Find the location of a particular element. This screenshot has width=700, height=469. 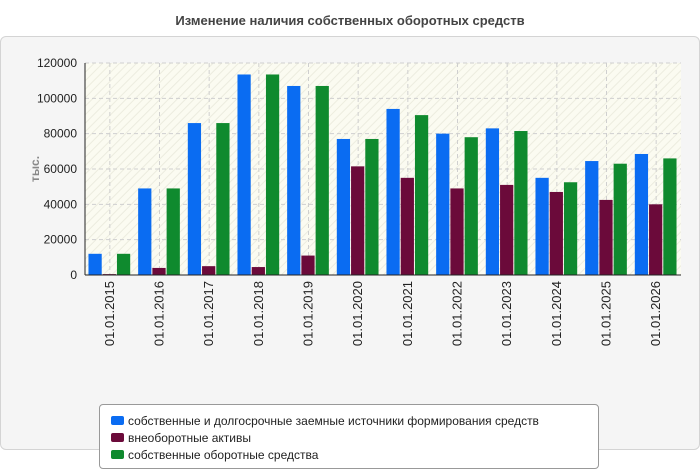

x-tick-label: 01.01.2025 is located at coordinates (606, 313).